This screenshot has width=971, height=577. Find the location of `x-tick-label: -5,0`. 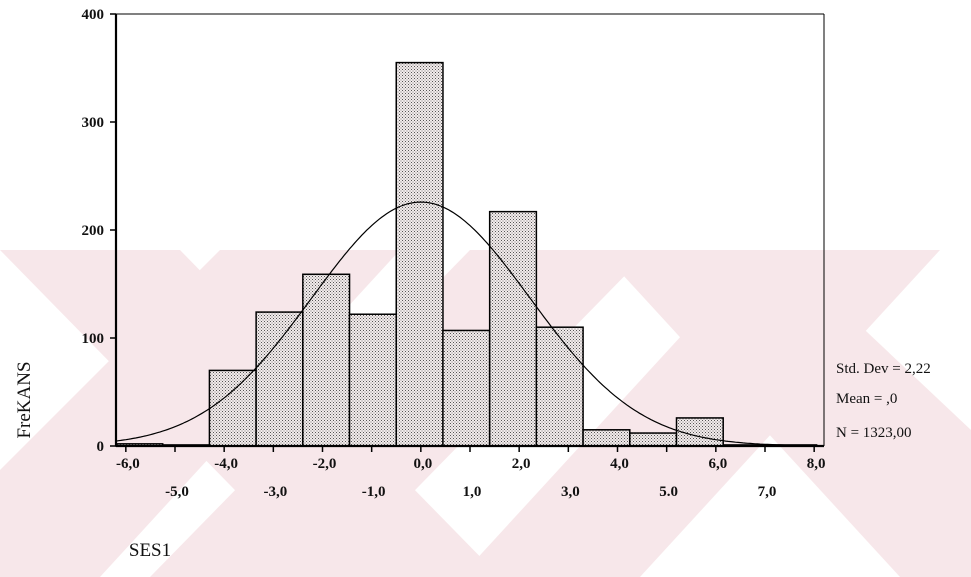

x-tick-label: -5,0 is located at coordinates (177, 492).